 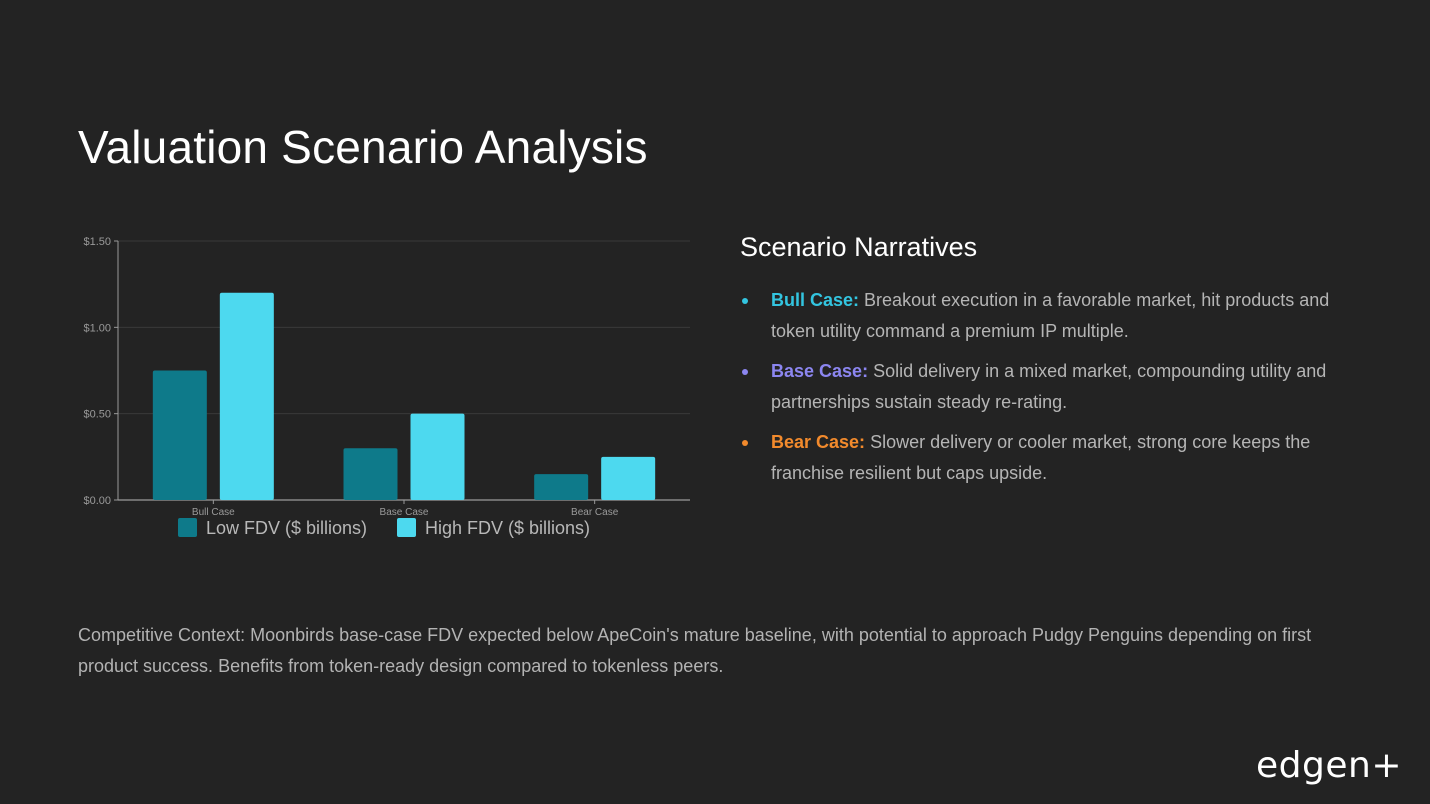 What do you see at coordinates (561, 487) in the screenshot?
I see `bar-bear-case-low` at bounding box center [561, 487].